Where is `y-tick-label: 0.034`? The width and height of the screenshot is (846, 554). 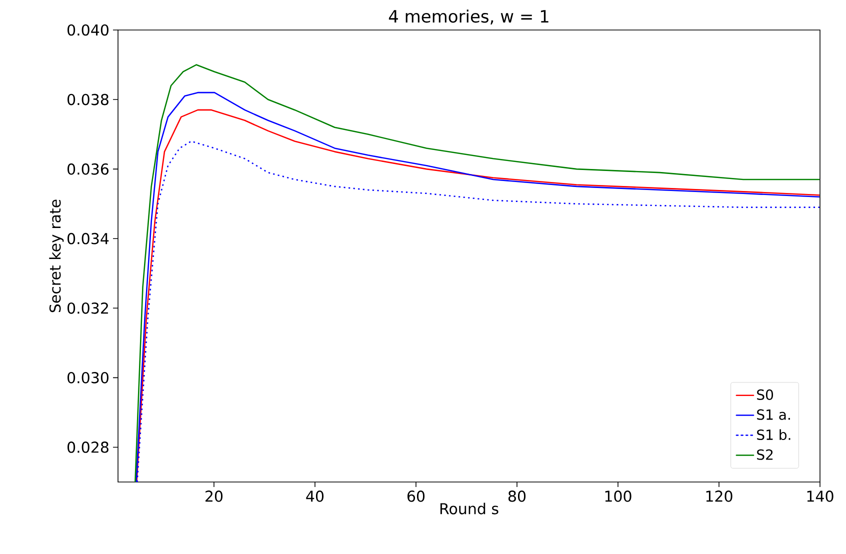 y-tick-label: 0.034 is located at coordinates (88, 238).